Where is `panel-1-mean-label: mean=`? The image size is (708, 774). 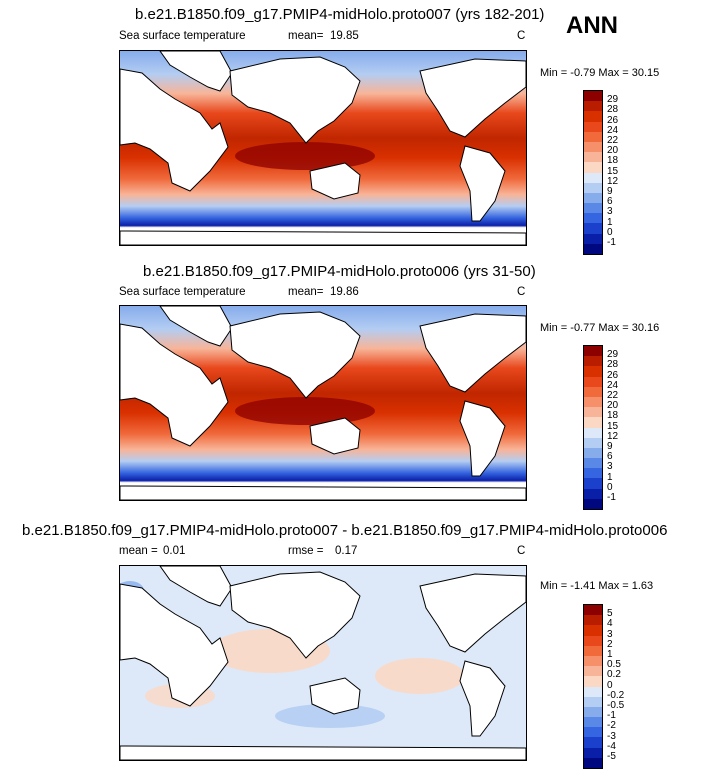 panel-1-mean-label: mean= is located at coordinates (306, 36).